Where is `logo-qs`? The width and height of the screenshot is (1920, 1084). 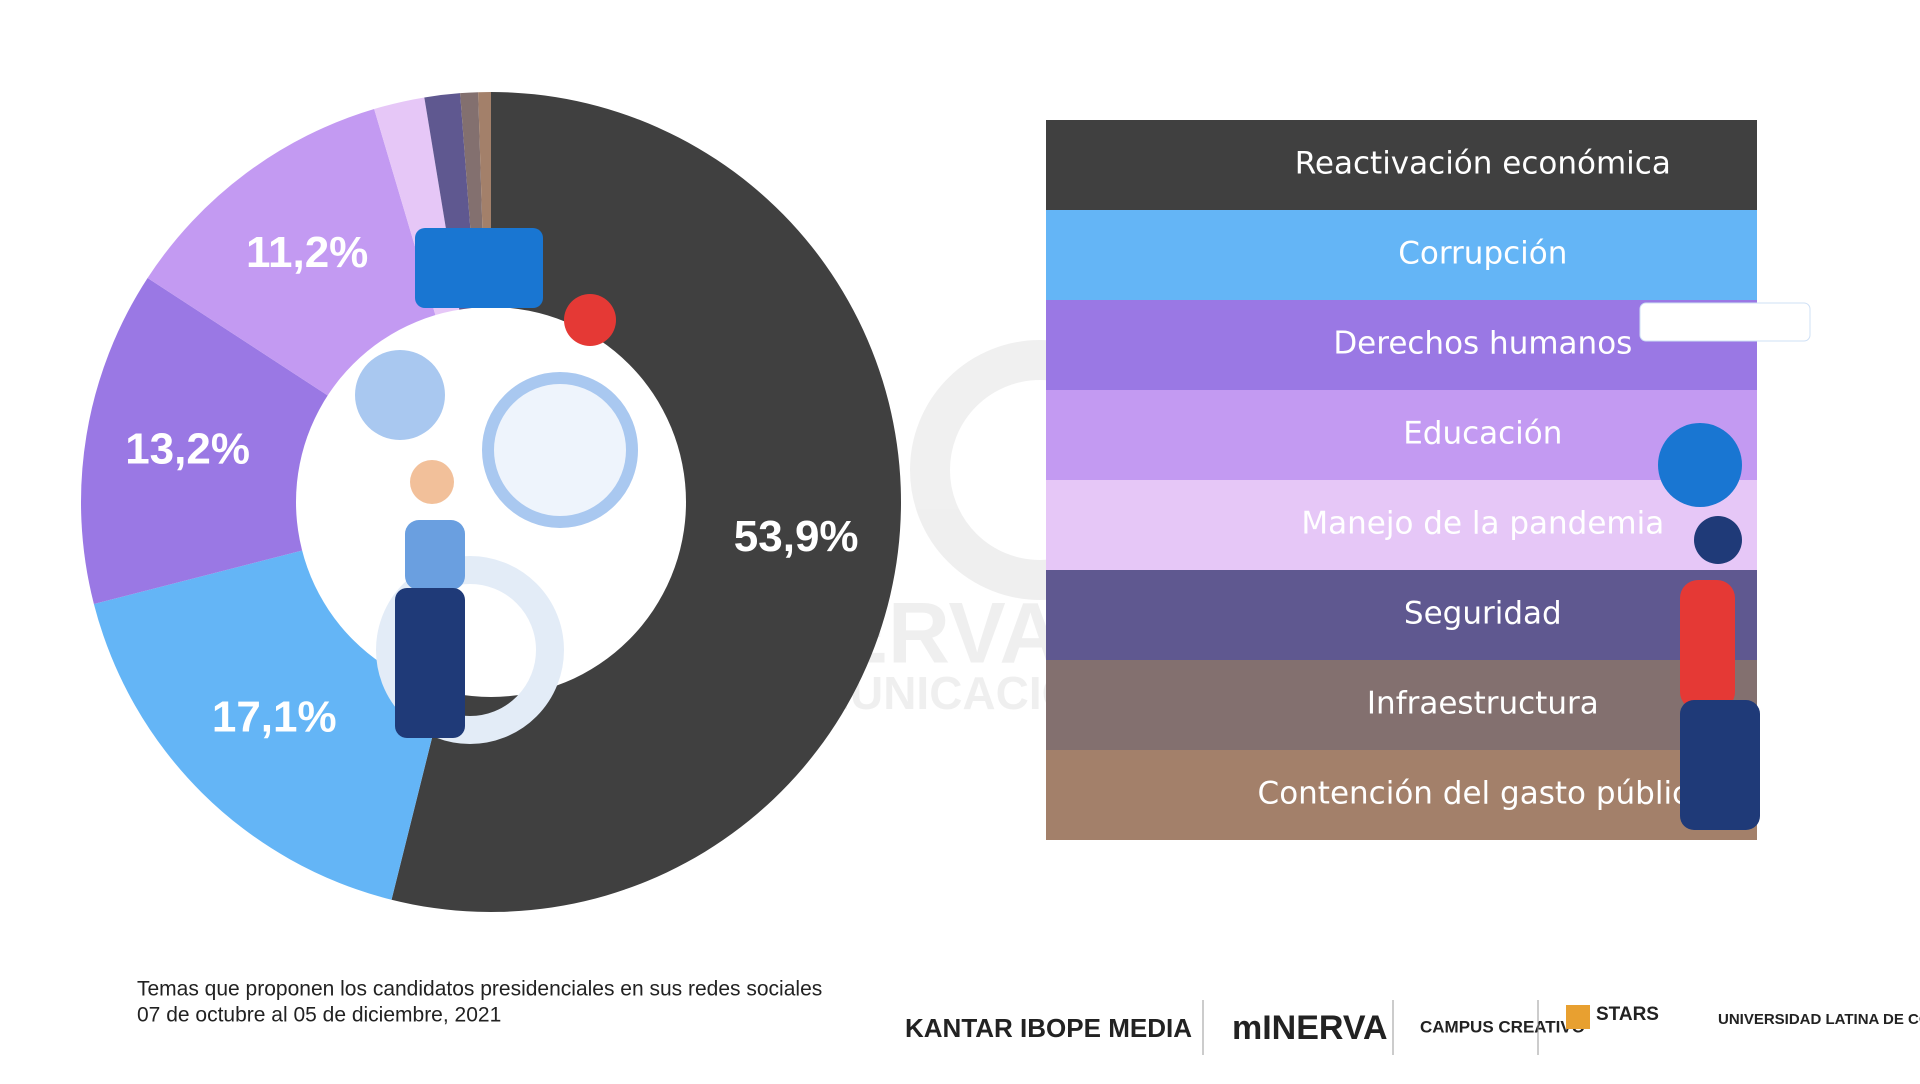
logo-qs is located at coordinates (1578, 1017).